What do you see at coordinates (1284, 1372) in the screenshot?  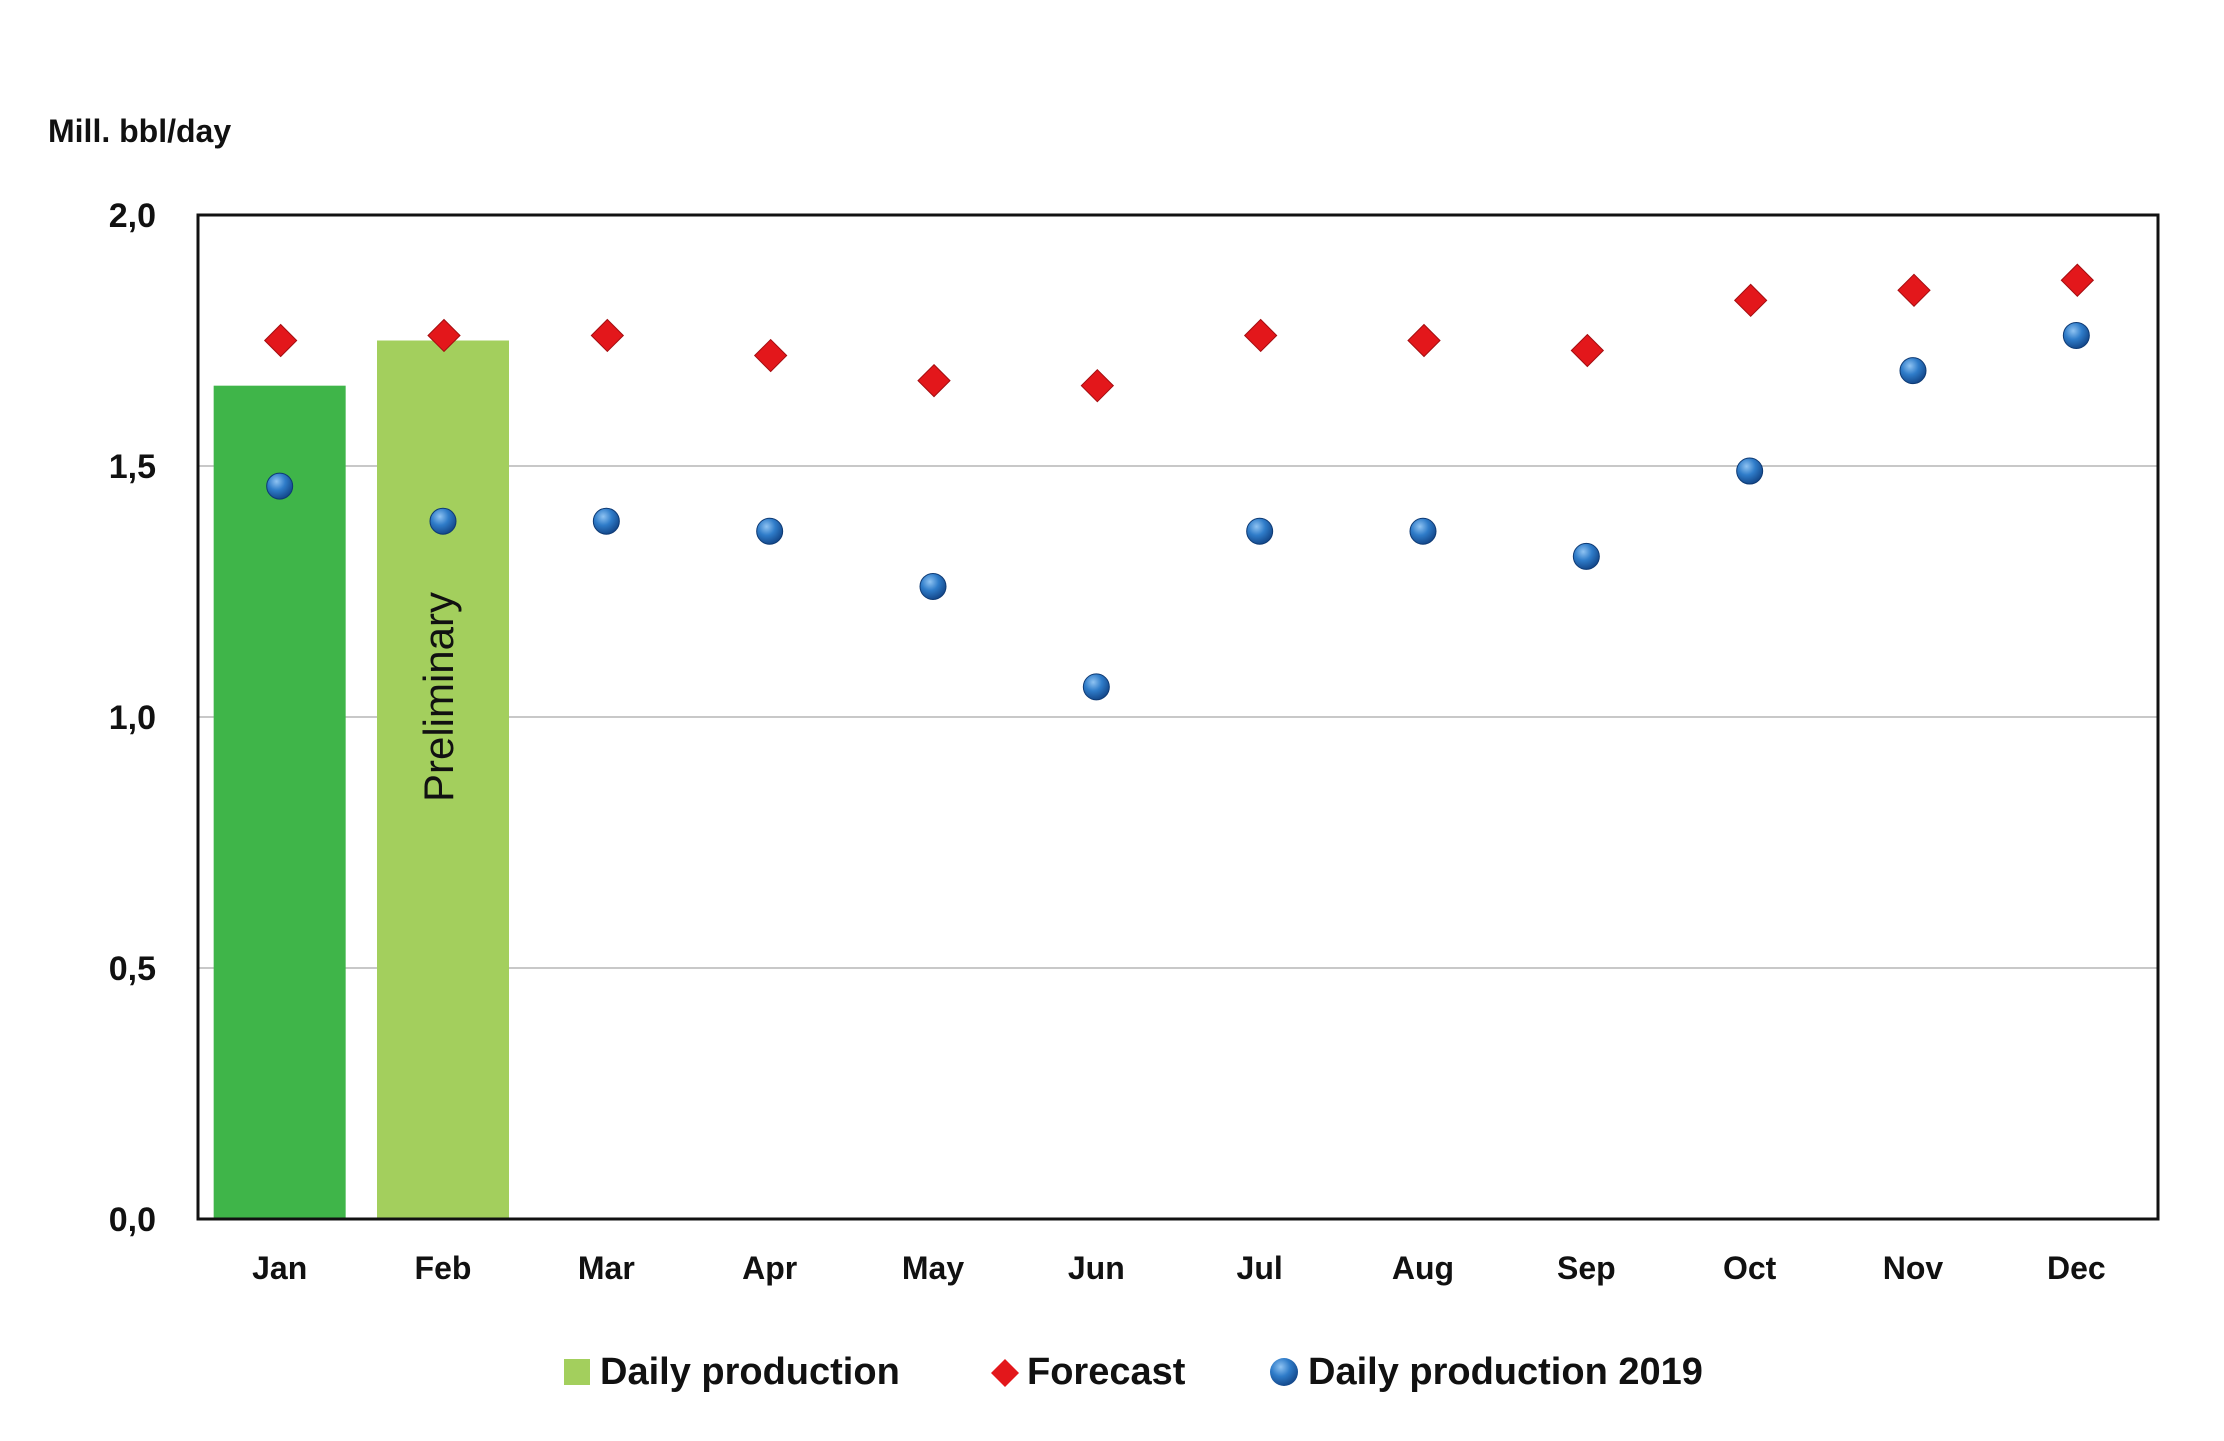 I see `legend-swatch-production-2019` at bounding box center [1284, 1372].